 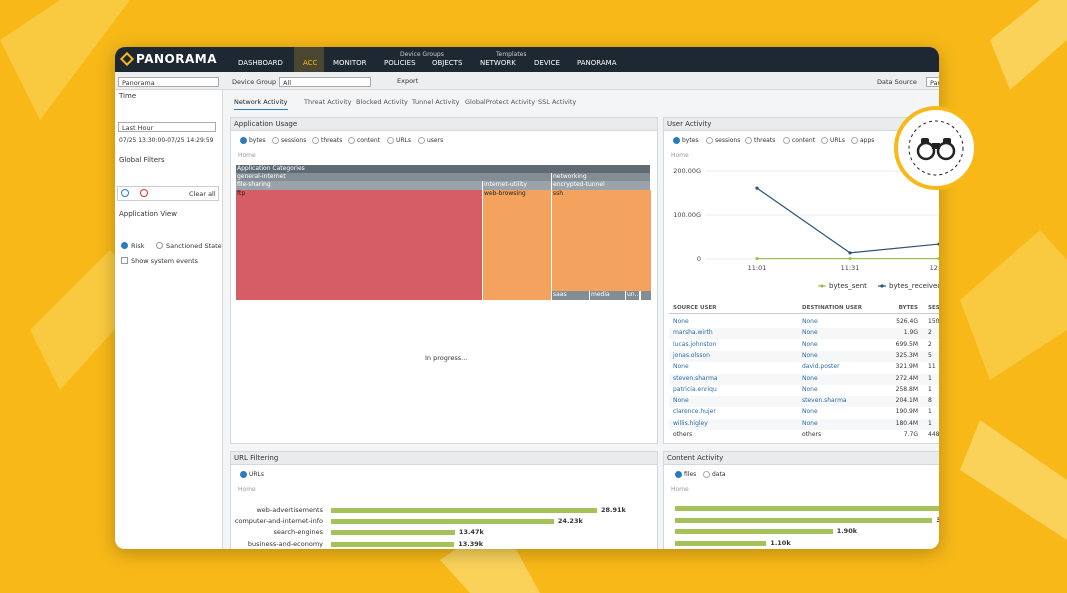 What do you see at coordinates (812, 434) in the screenshot?
I see `table-cell: others` at bounding box center [812, 434].